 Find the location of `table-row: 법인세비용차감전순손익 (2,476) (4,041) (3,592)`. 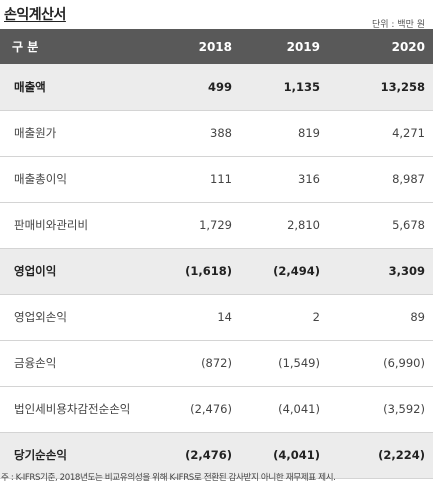

table-row: 법인세비용차감전순손익 (2,476) (4,041) (3,592) is located at coordinates (216, 409).